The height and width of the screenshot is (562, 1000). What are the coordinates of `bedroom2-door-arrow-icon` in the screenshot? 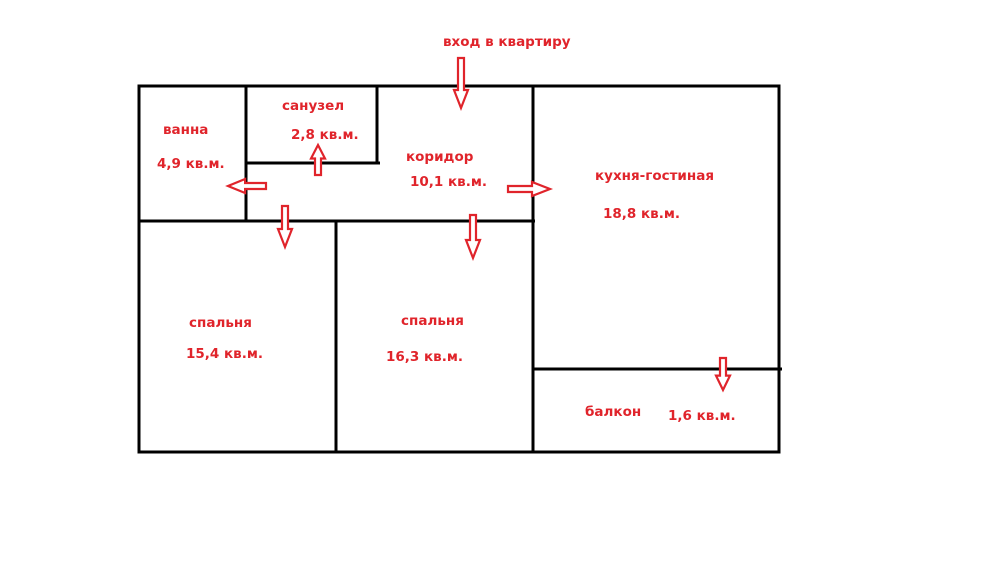 It's located at (473, 237).